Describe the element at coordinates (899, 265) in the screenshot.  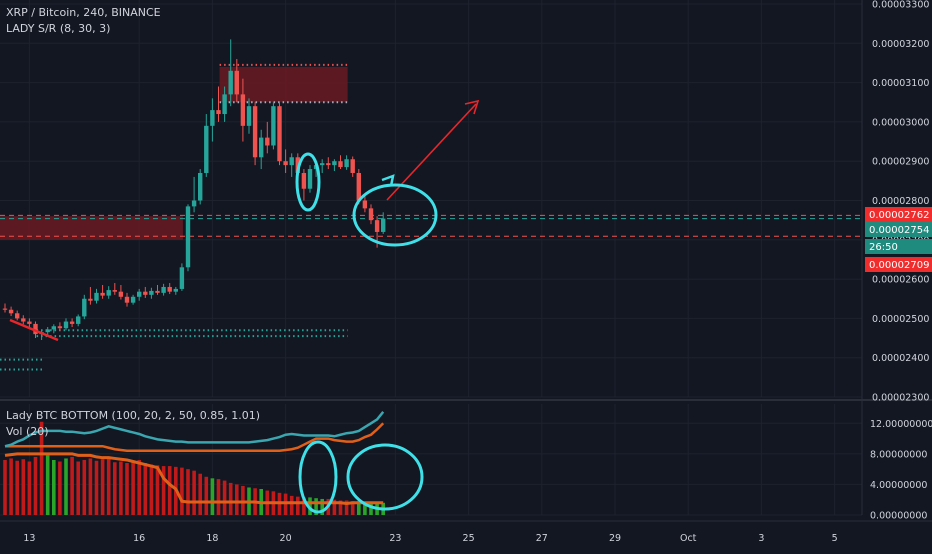
I see `price-tag-label: 0.00002709` at that location.